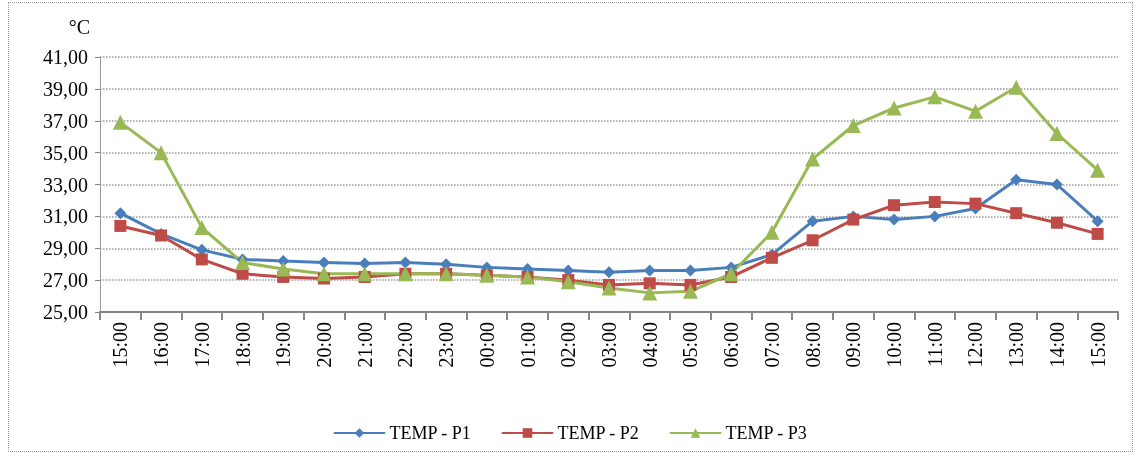 The image size is (1139, 457). Describe the element at coordinates (894, 345) in the screenshot. I see `x-tick-label: 10:00` at that location.